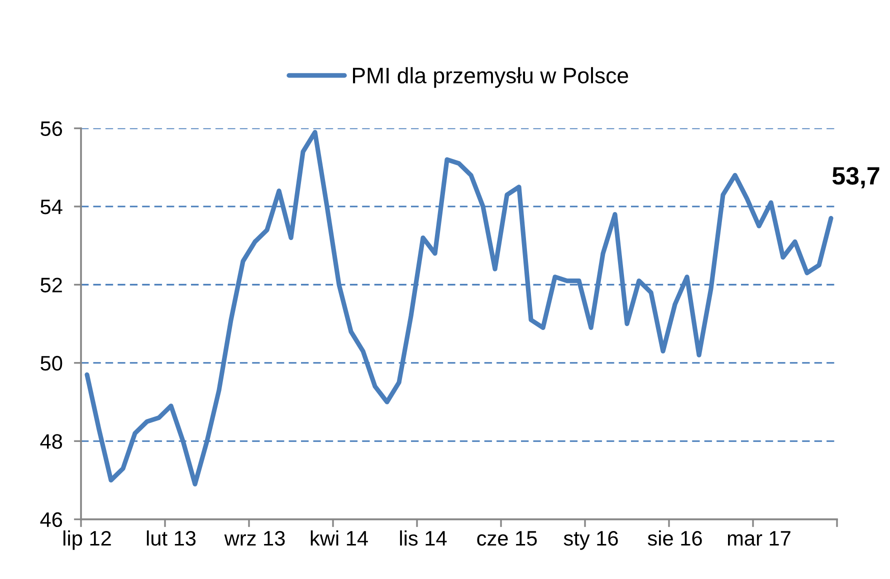 This screenshot has width=890, height=579. I want to click on y-tick-label: 46, so click(51, 520).